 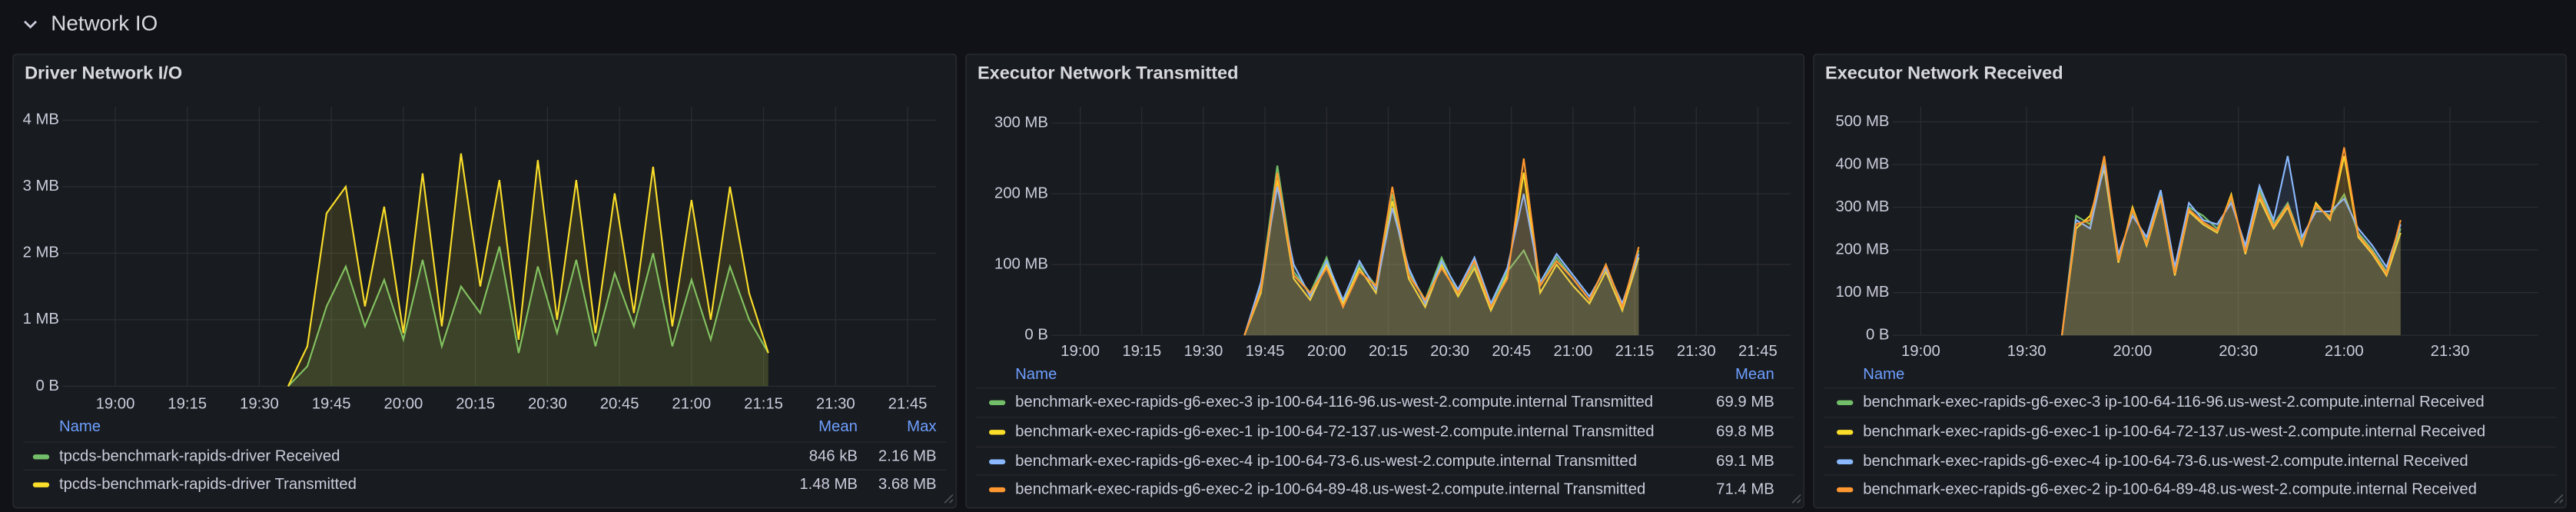 I want to click on legend-stat: 69.8 MB, so click(x=1745, y=432).